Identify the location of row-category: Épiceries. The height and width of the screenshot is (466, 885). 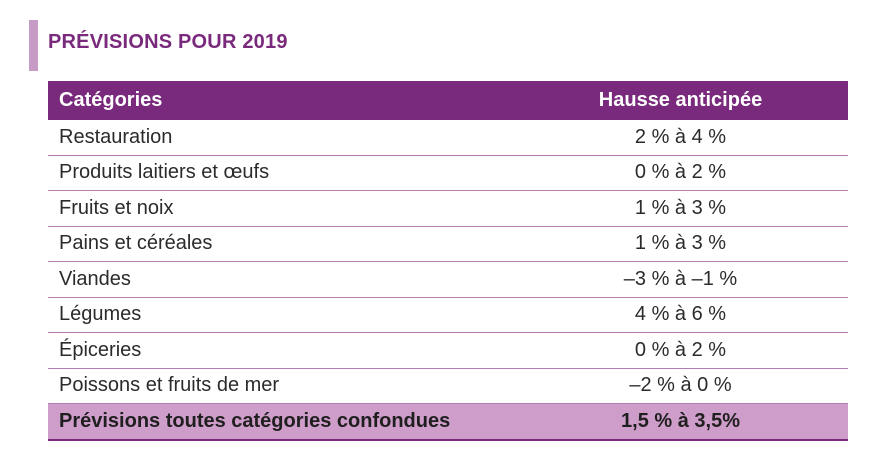
(100, 349).